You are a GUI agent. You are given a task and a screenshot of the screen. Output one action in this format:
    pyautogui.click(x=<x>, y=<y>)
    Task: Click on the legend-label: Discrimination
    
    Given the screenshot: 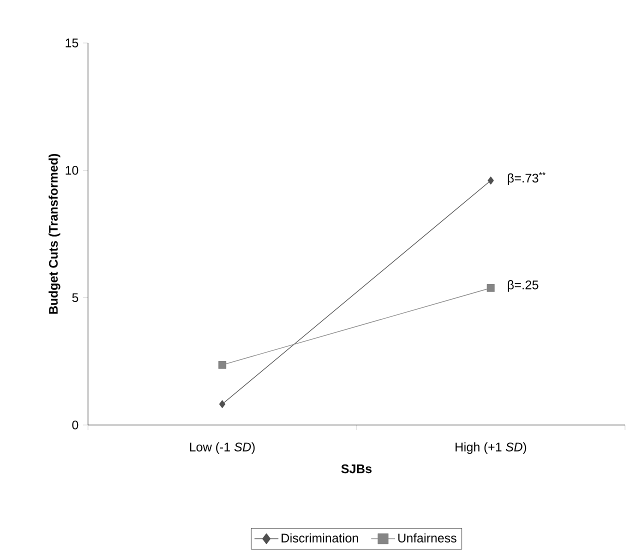 What is the action you would take?
    pyautogui.click(x=320, y=537)
    